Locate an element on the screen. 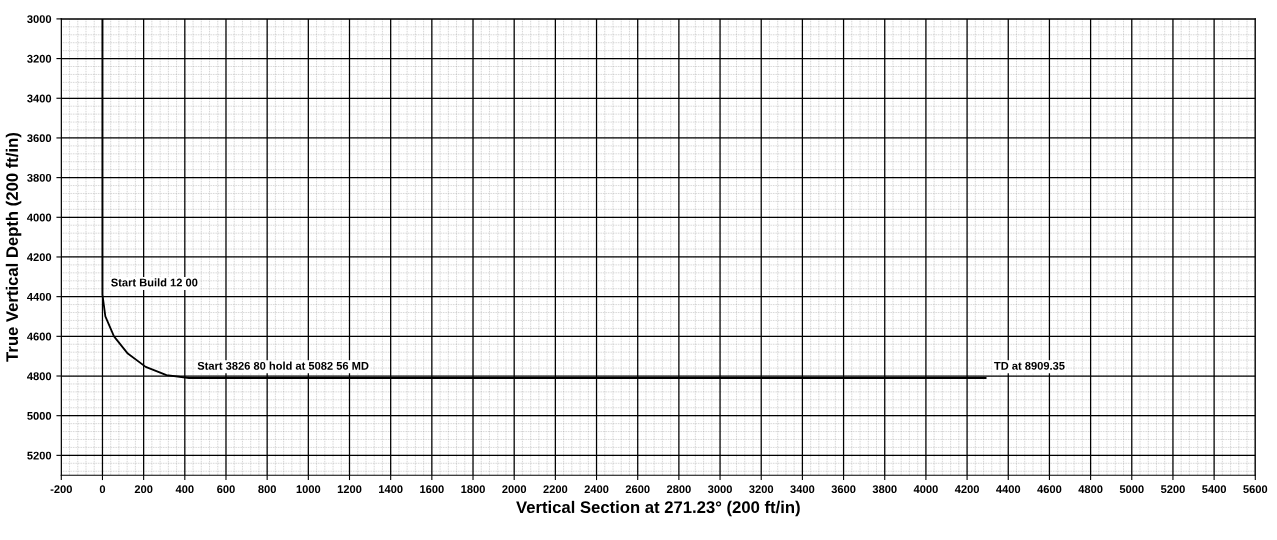  x-tick-label: 600 is located at coordinates (226, 489).